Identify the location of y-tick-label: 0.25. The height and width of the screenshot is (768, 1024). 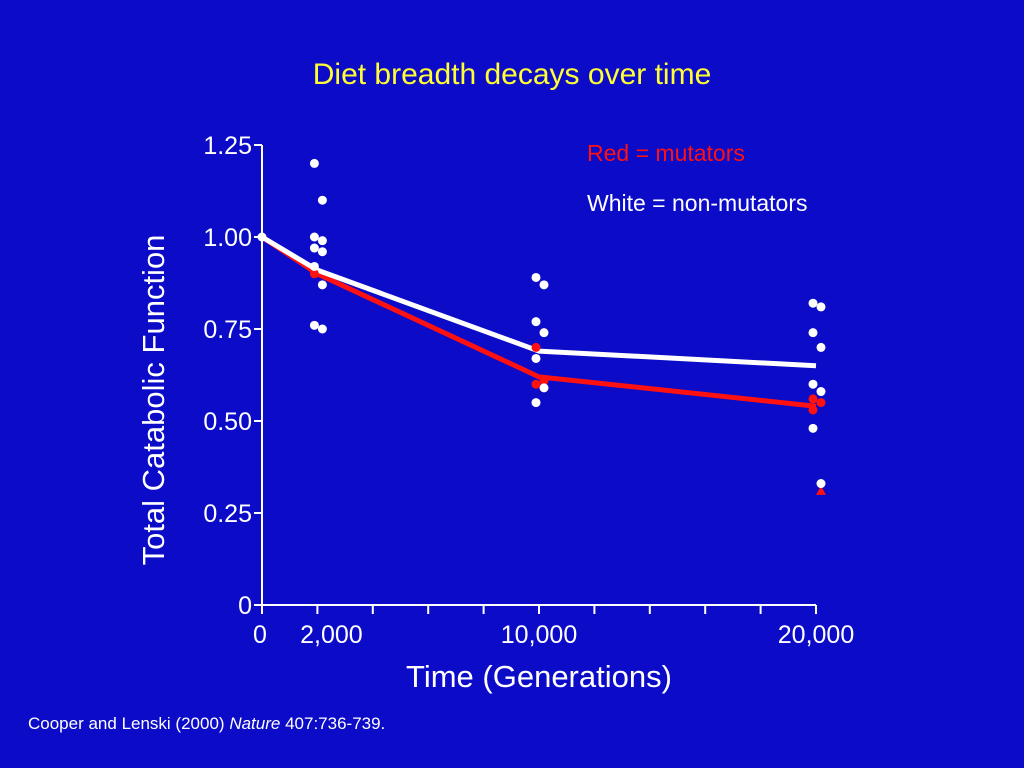
(227, 514).